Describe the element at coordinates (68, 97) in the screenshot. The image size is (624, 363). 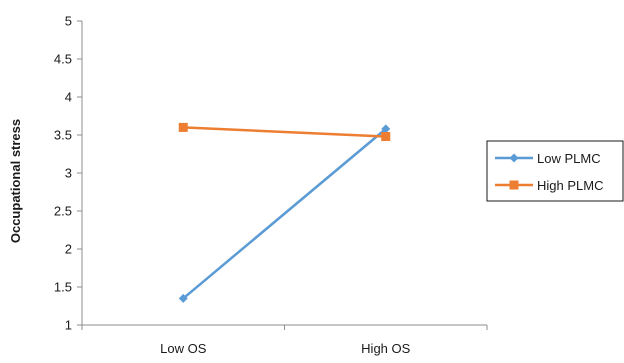
I see `y-tick-label: 4` at that location.